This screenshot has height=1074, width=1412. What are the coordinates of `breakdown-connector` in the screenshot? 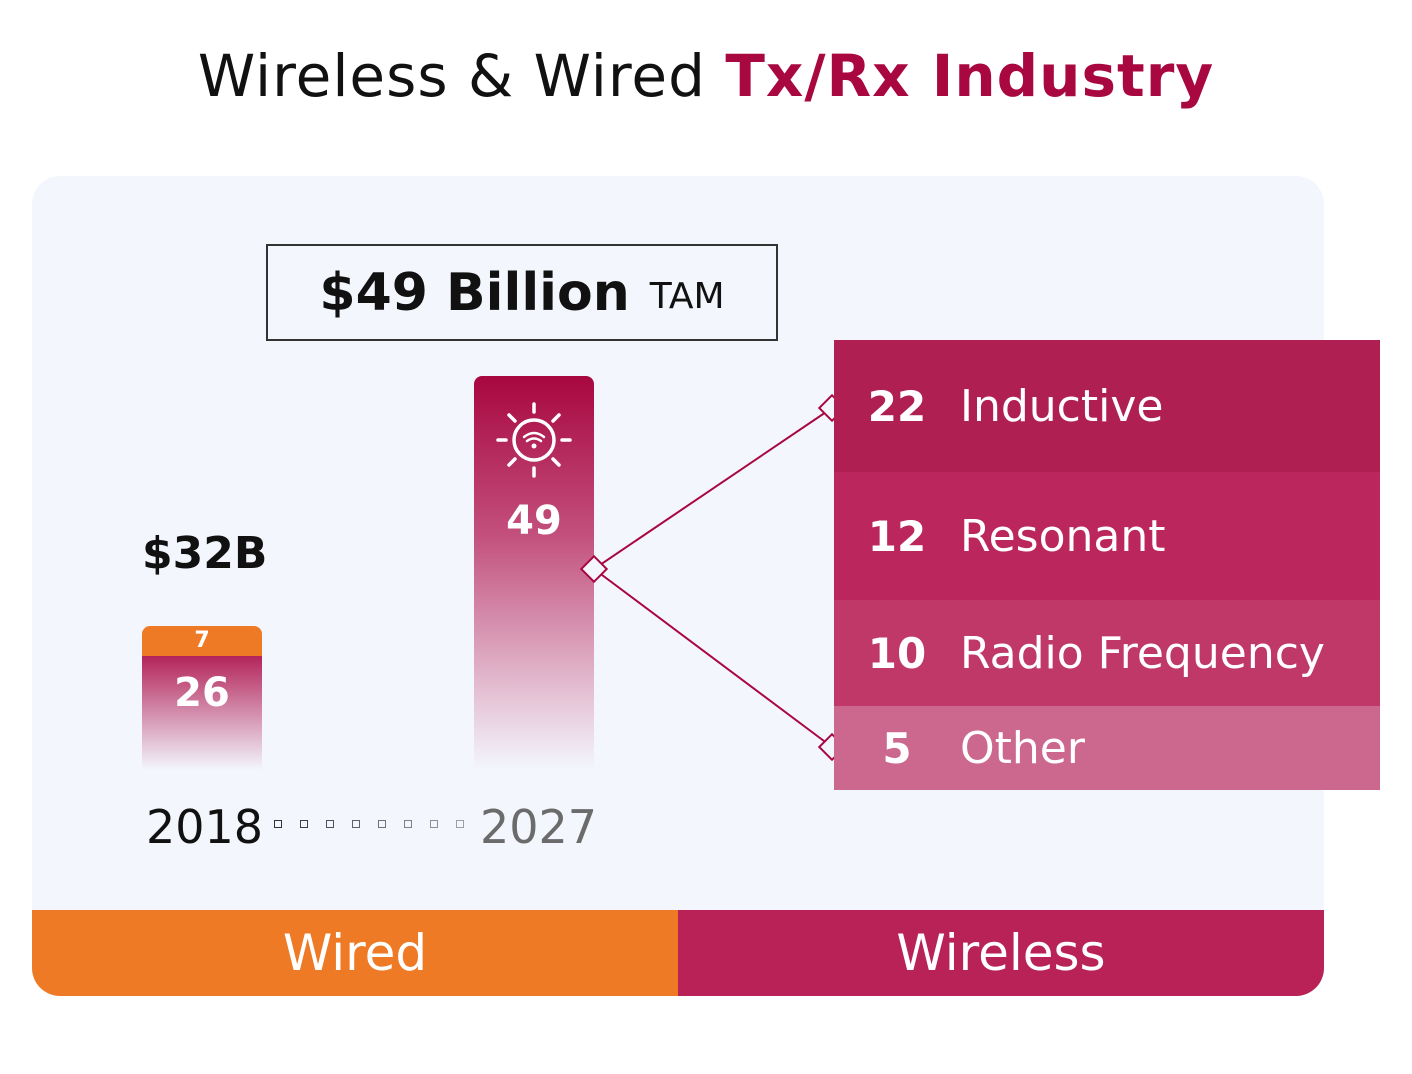 It's located at (713, 577).